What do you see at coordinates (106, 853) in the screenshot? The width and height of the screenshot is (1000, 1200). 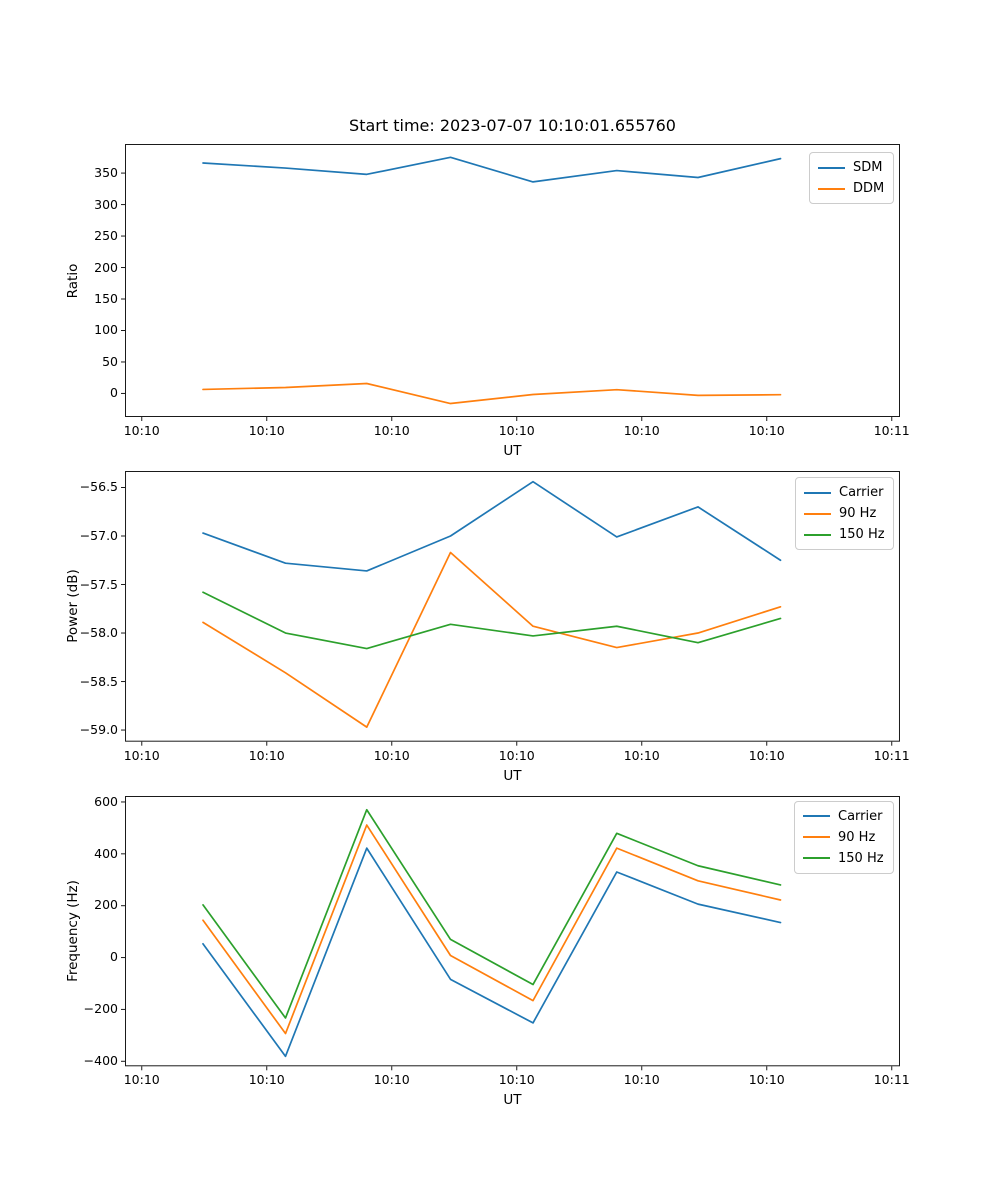 I see `y-tick-label: 400` at bounding box center [106, 853].